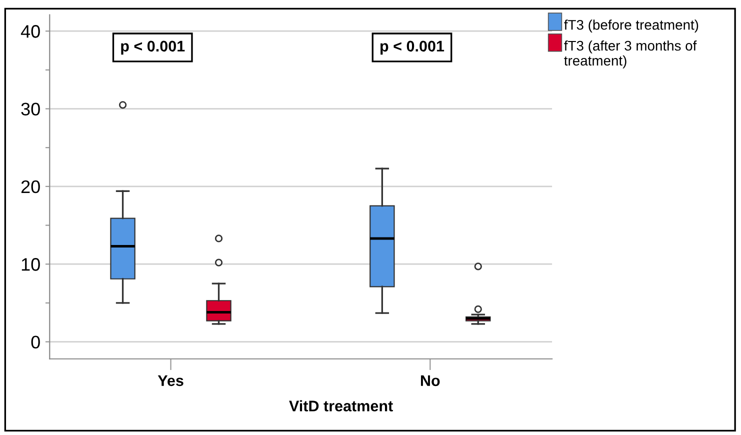 This screenshot has width=741, height=435. I want to click on y-tick-label: 10, so click(31, 264).